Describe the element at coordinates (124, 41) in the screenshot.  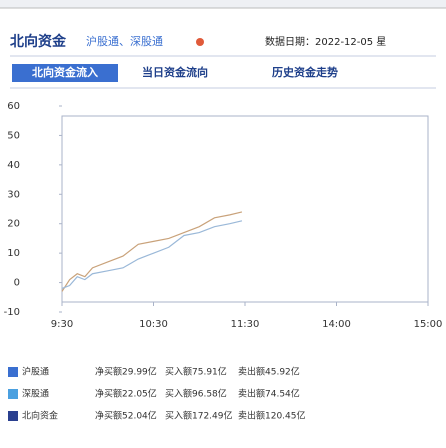
I see `subtitle: 沪股通、深股通` at that location.